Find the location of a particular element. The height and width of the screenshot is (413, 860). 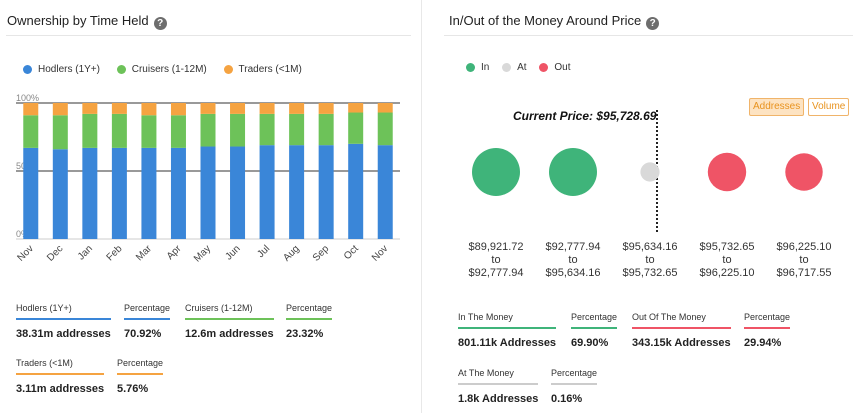

stat-label: Out Of The Money is located at coordinates (681, 320).